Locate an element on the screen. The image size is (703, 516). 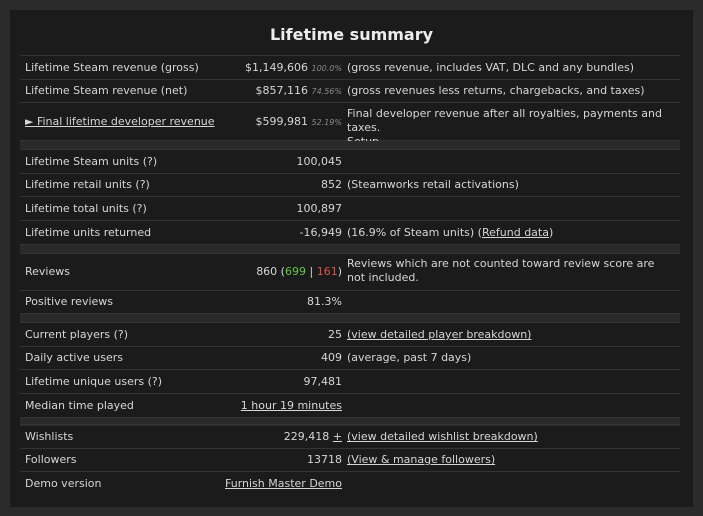
steam-units-label: Lifetime Steam units (?) is located at coordinates (91, 161).